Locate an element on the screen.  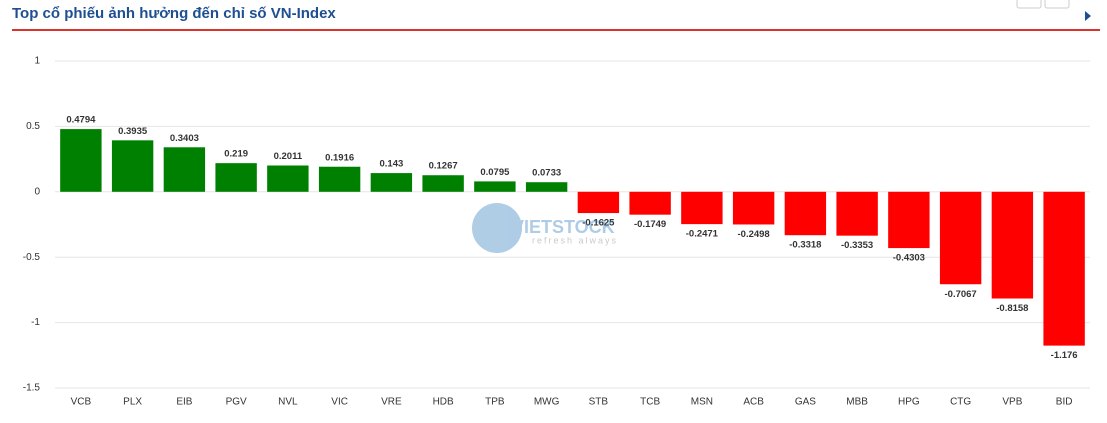
x-tick-label: BID is located at coordinates (1064, 402).